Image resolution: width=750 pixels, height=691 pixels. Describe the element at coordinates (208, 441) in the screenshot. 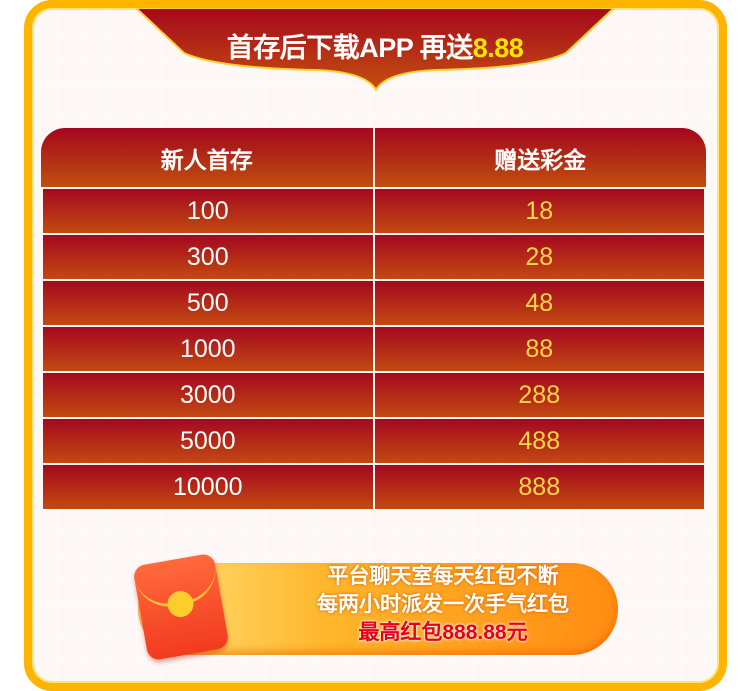

I see `deposit-cell: 5000` at that location.